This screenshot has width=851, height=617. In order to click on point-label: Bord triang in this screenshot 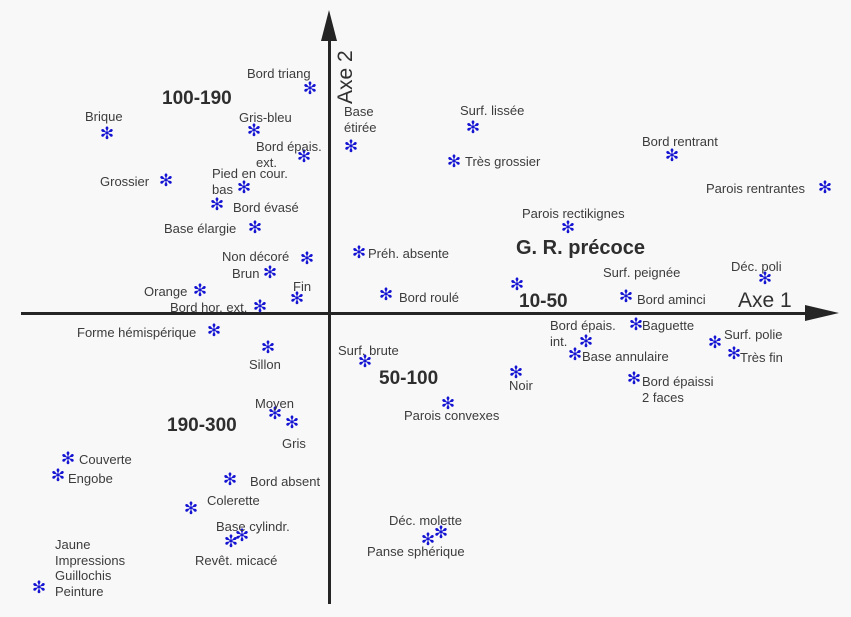, I will do `click(279, 73)`.